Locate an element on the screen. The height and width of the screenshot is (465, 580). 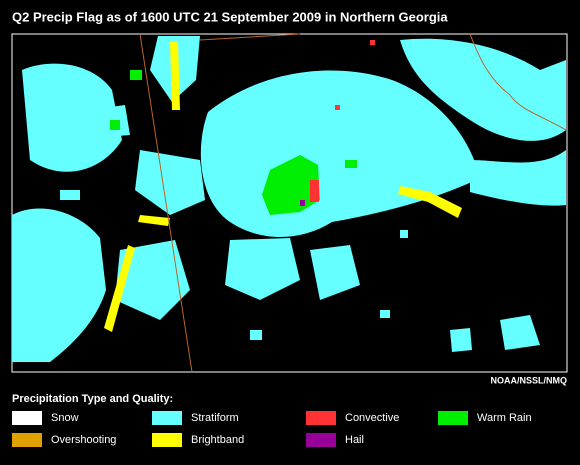
legend-label: Overshooting is located at coordinates (83, 440).